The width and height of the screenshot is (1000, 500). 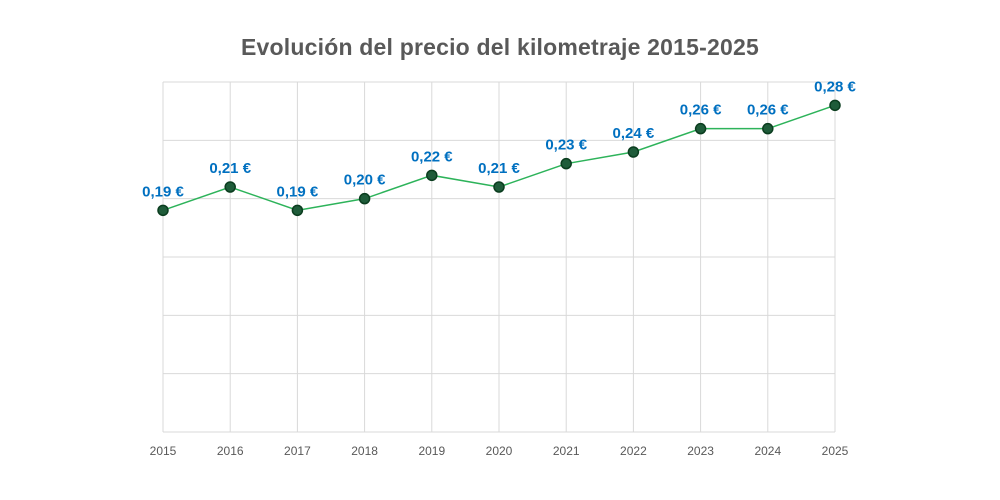 I want to click on x-tick-label: 2016, so click(x=230, y=451).